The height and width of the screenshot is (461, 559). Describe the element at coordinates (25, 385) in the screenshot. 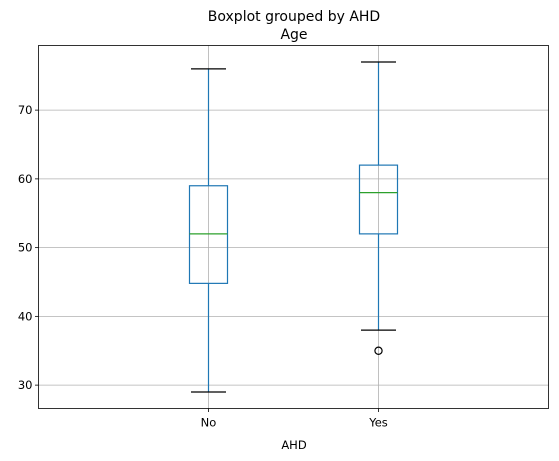

I see `y-tick-label: 30` at that location.